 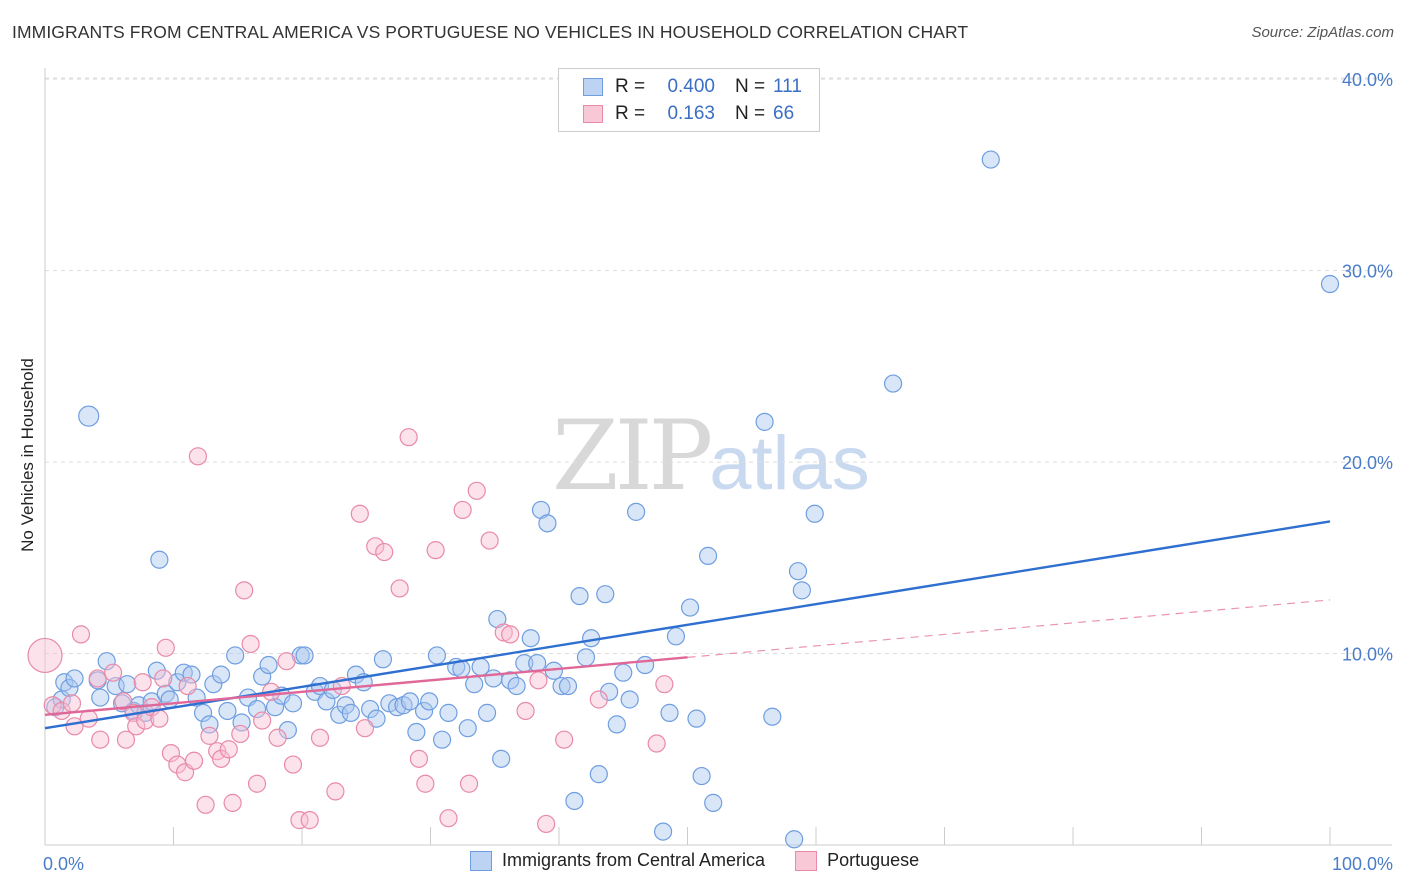 What do you see at coordinates (593, 114) in the screenshot?
I see `legend-swatch-pink` at bounding box center [593, 114].